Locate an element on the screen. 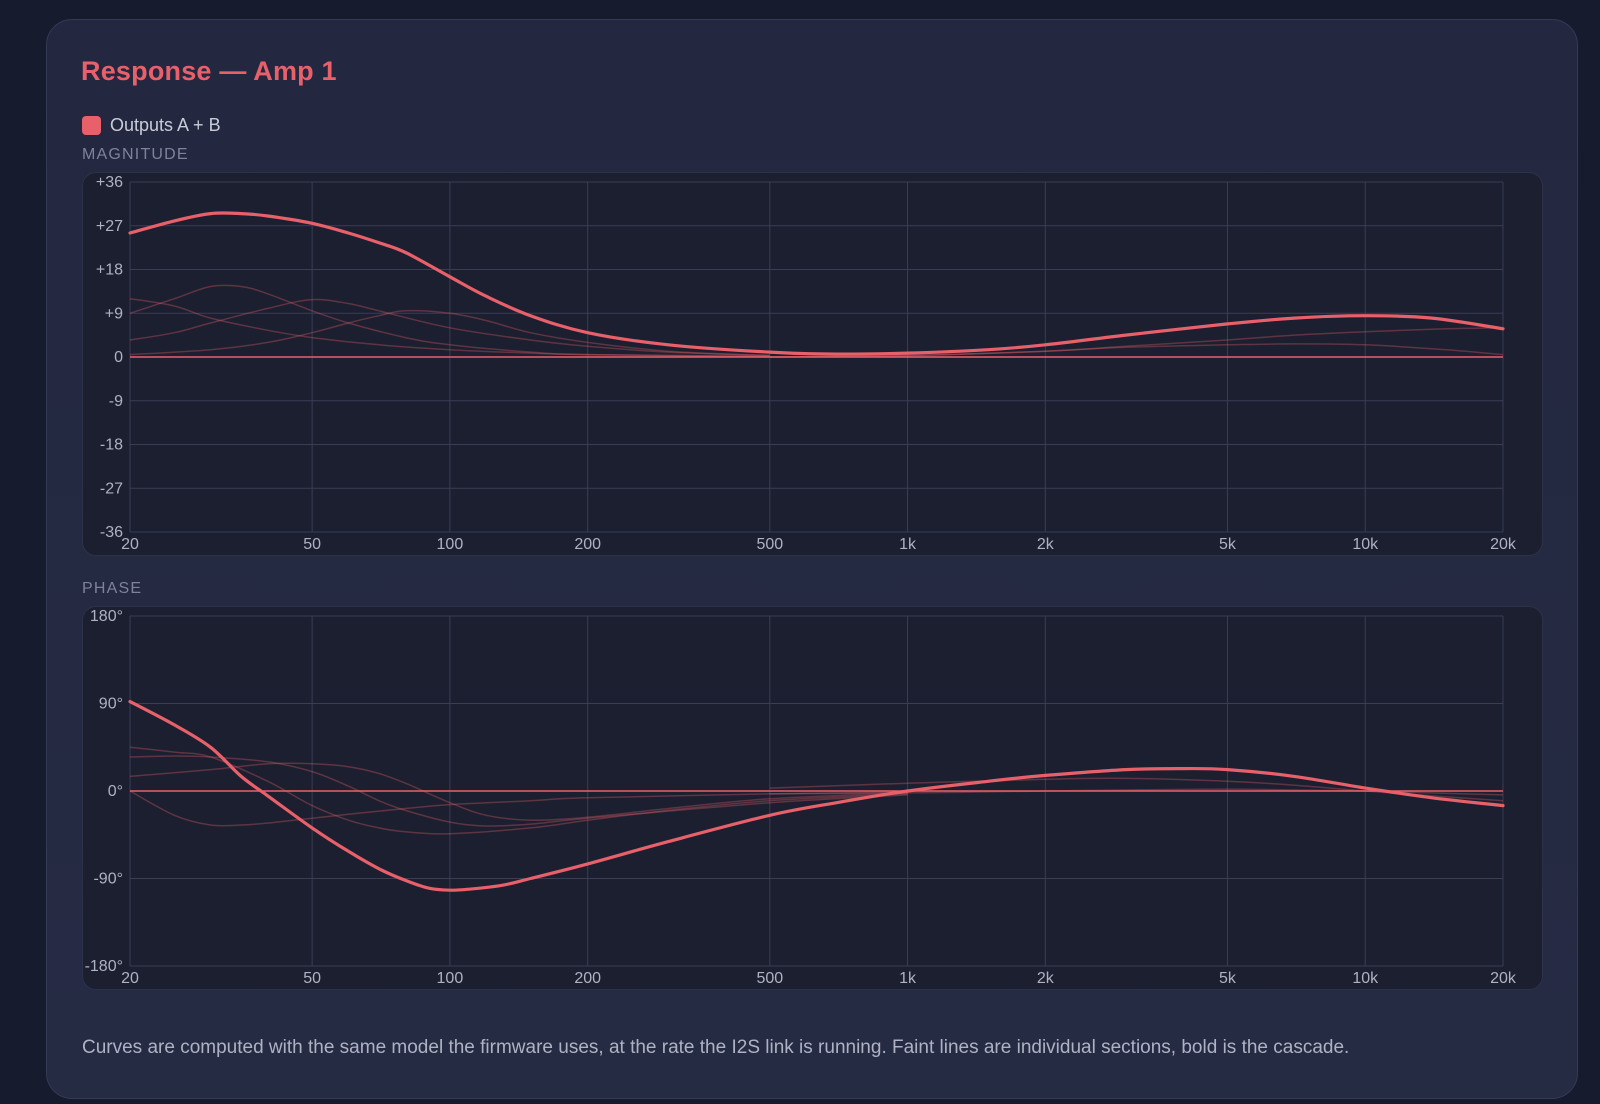  phase-label: PHASE is located at coordinates (112, 588).